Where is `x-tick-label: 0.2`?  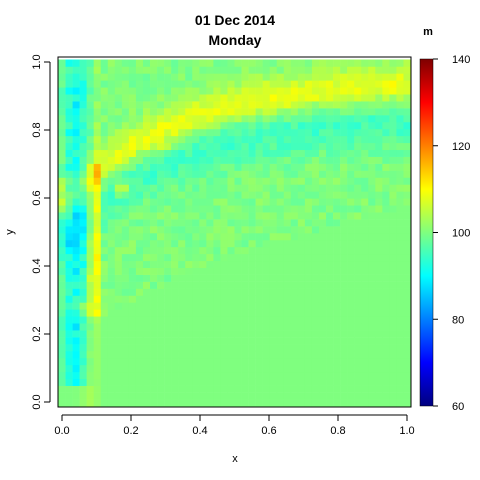
x-tick-label: 0.2 is located at coordinates (130, 431).